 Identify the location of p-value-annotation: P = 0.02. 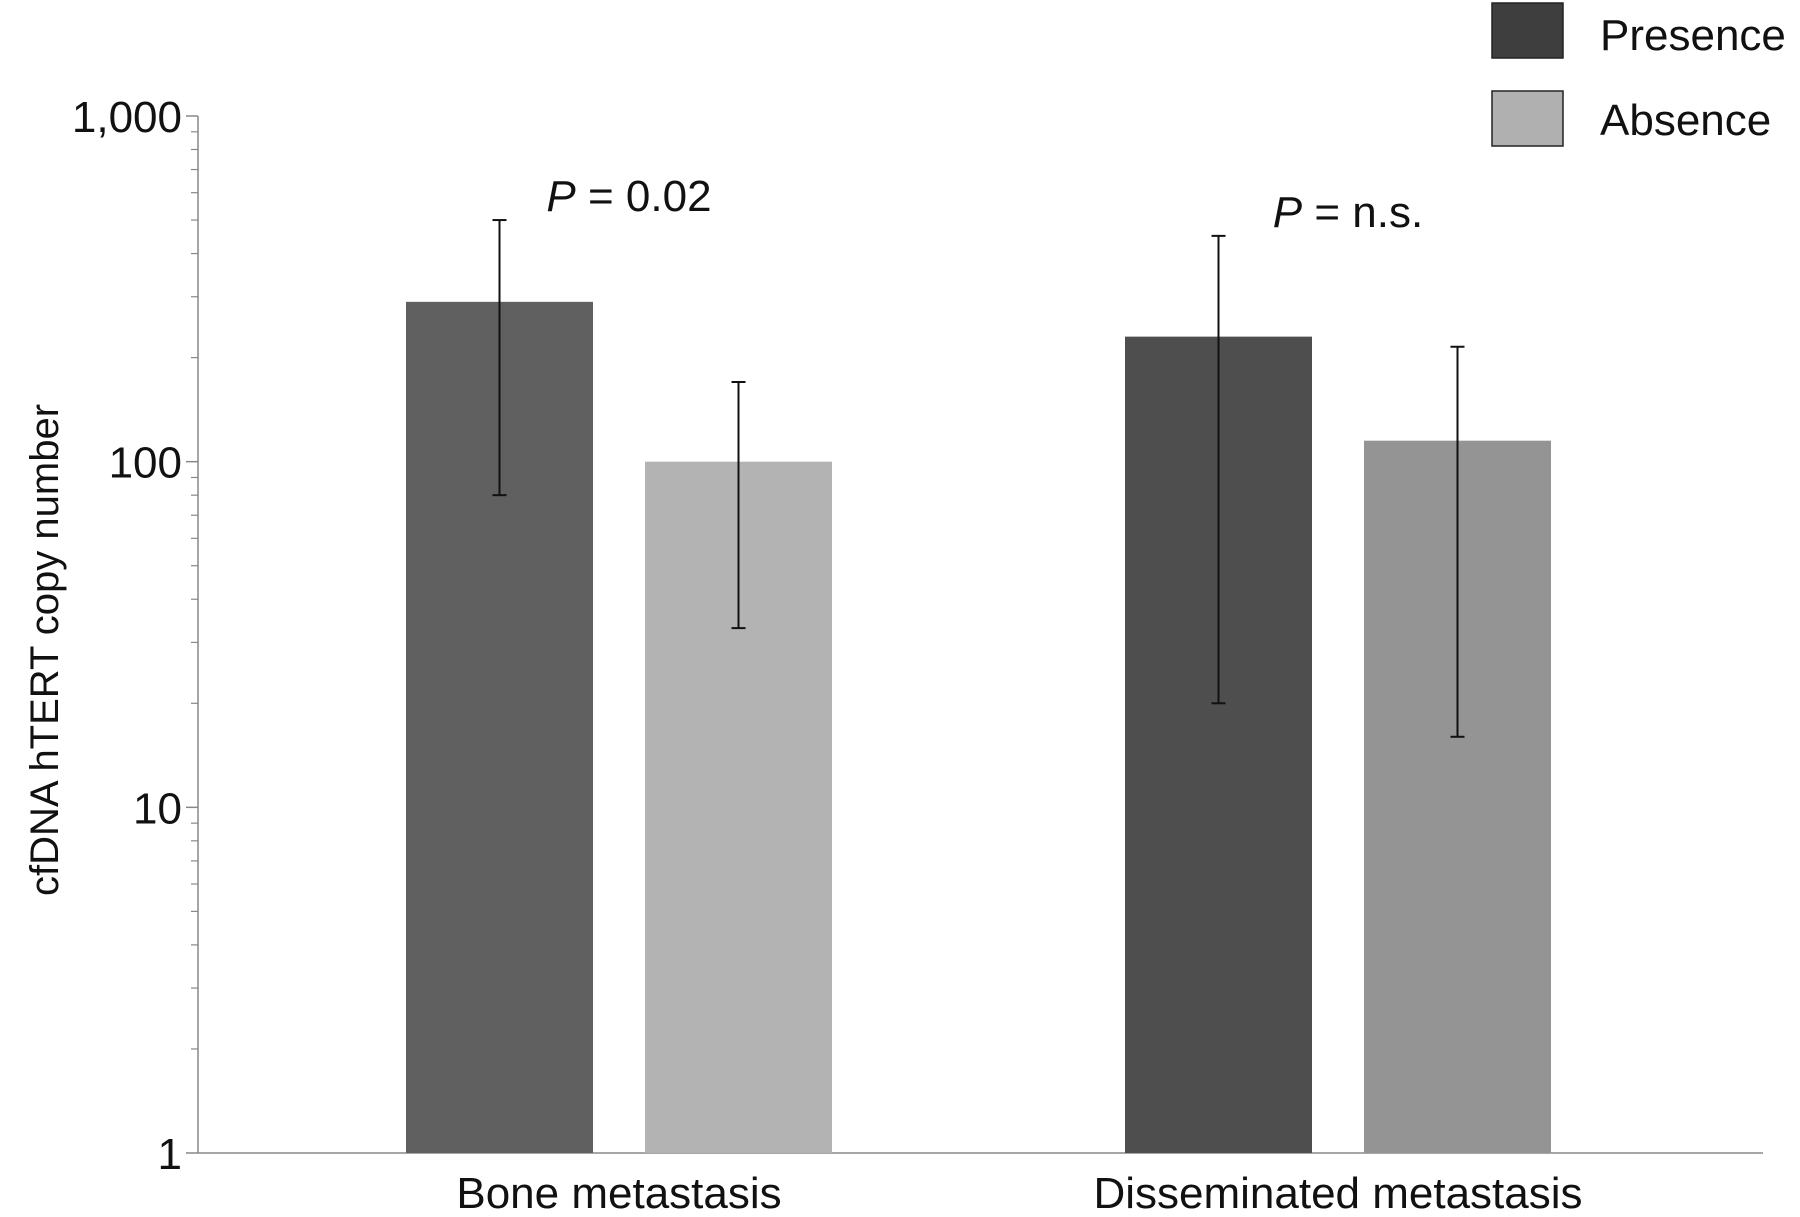
(628, 196).